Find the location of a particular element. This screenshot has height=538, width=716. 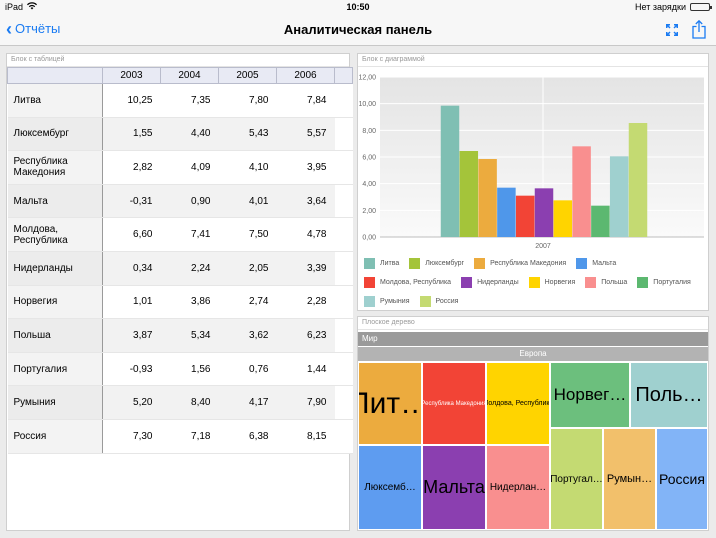

treemap-cell: Молдова, Республика is located at coordinates (518, 403).